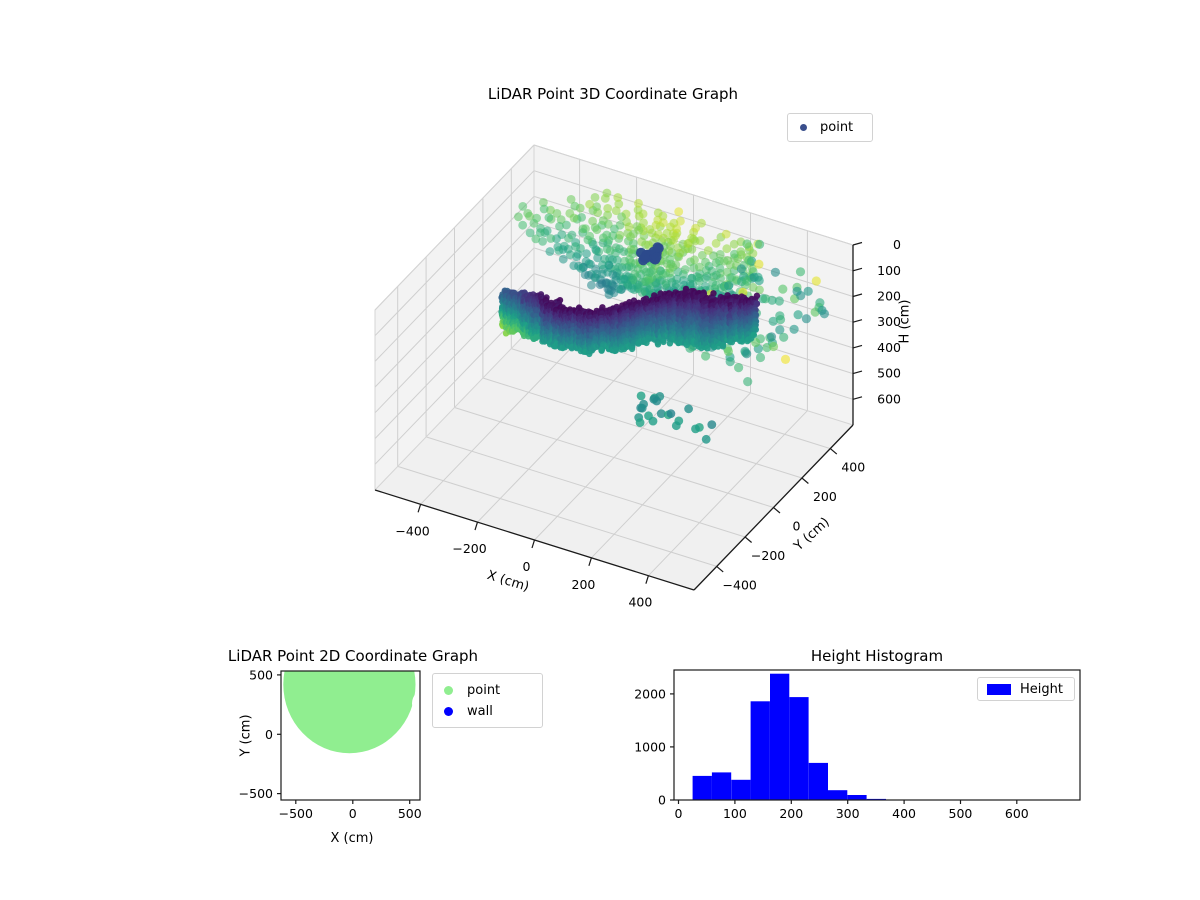  Describe the element at coordinates (484, 690) in the screenshot. I see `plot2d-legend-label-point: point` at that location.